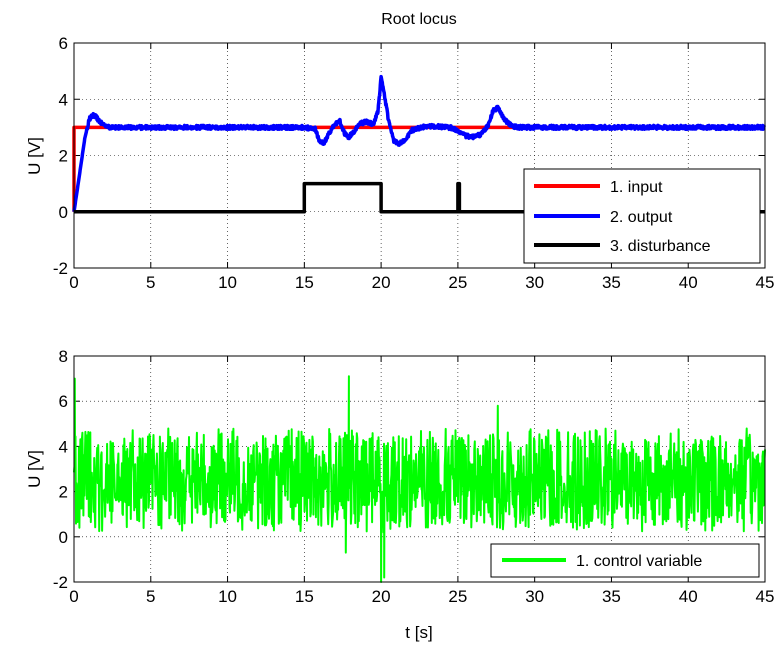 The image size is (781, 648). Describe the element at coordinates (227, 282) in the screenshot. I see `chart-top-x-tick-label: 10` at that location.